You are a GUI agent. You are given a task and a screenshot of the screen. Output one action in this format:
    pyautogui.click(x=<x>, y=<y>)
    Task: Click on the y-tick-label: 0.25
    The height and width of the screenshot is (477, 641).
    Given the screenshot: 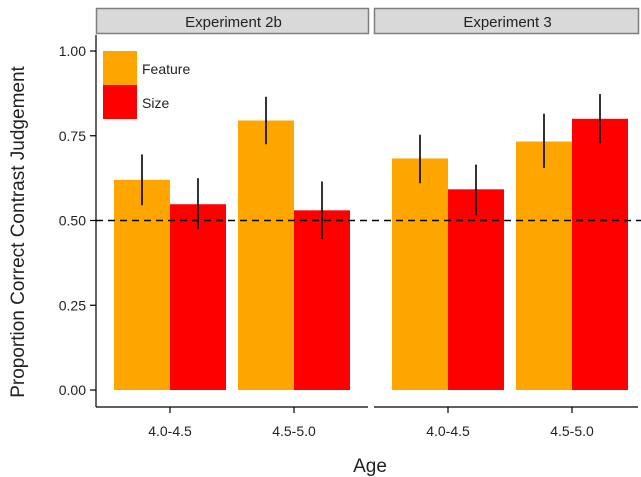 What is the action you would take?
    pyautogui.click(x=72, y=305)
    